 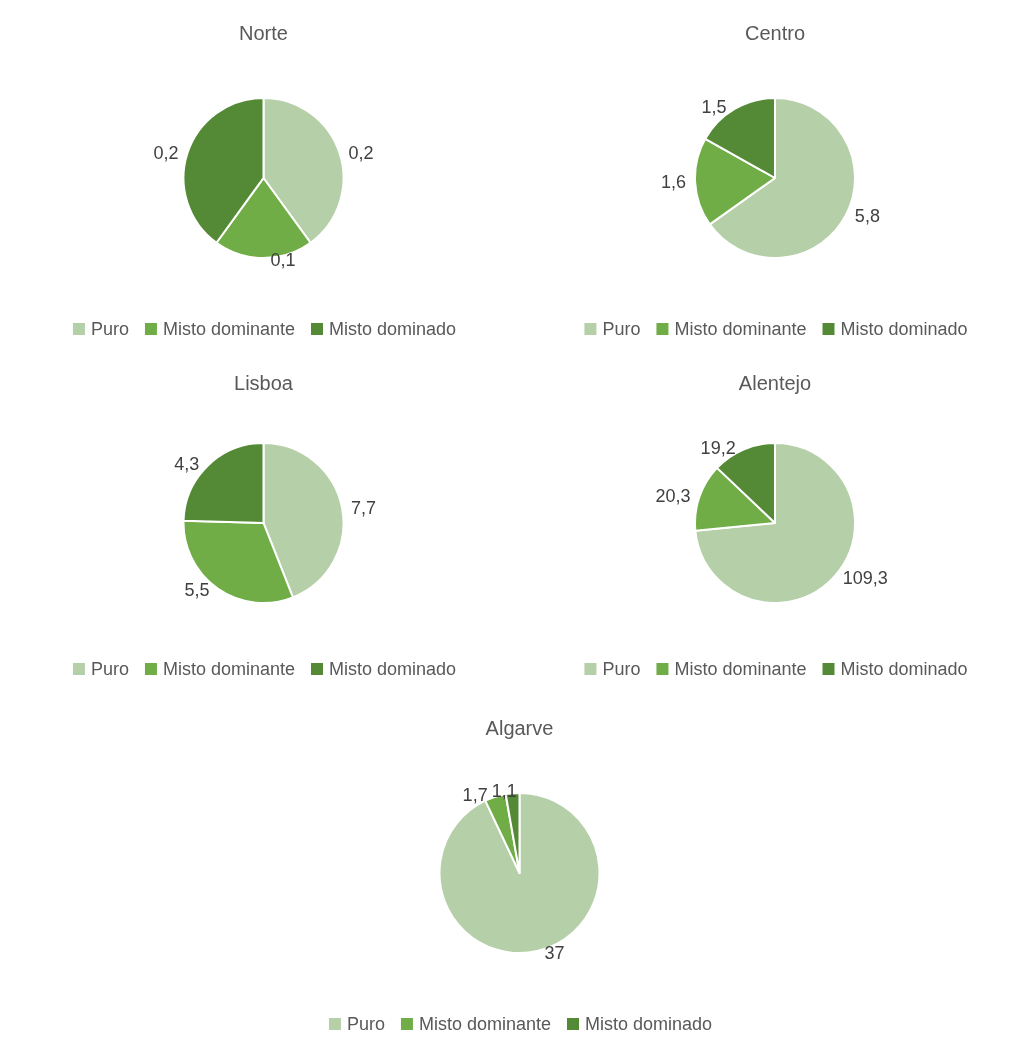 What do you see at coordinates (263, 33) in the screenshot?
I see `chart-title: Norte` at bounding box center [263, 33].